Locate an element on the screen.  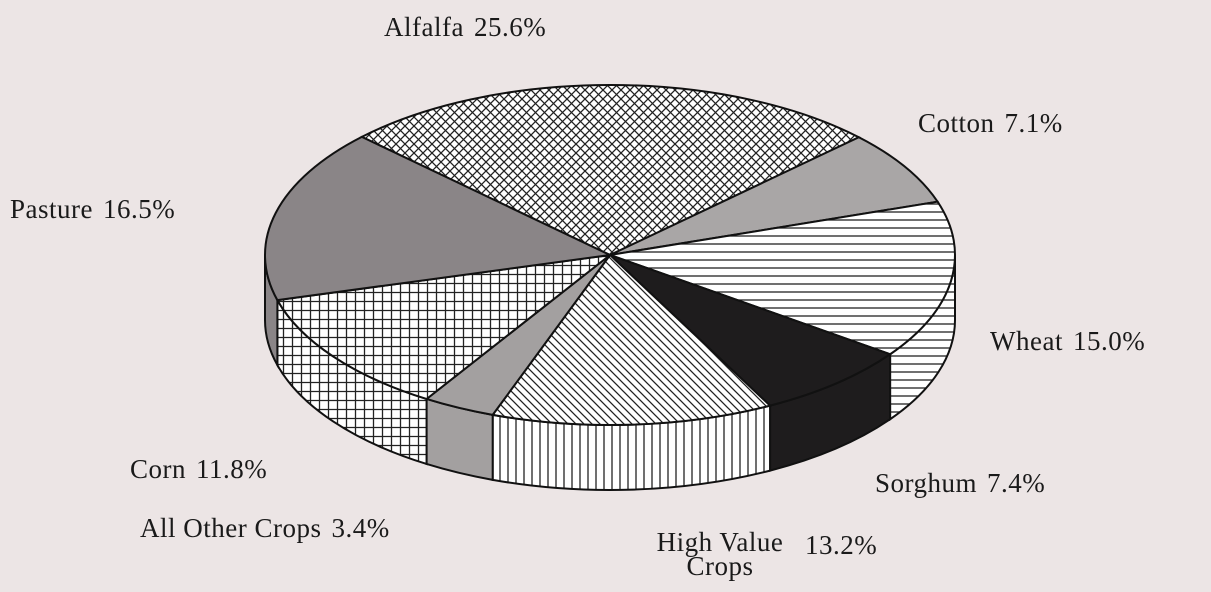
category-label: Wheat is located at coordinates (1026, 341).